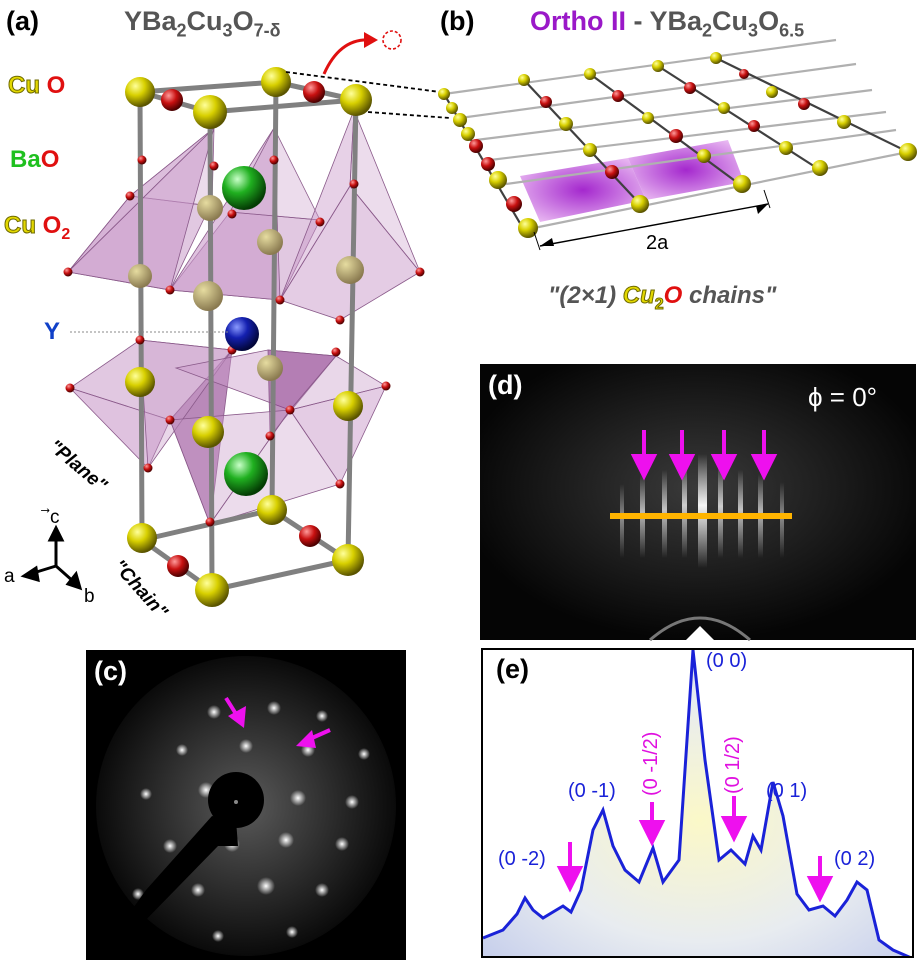 This screenshot has height=962, width=920. I want to click on spacing-arrowhead-right, so click(762, 209).